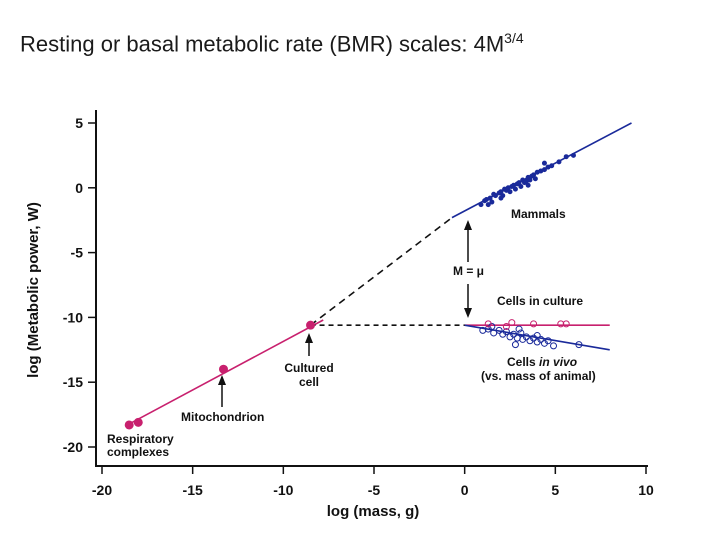 The height and width of the screenshot is (540, 720). What do you see at coordinates (540, 301) in the screenshot?
I see `label-cells-in-culture: Cells in culture` at bounding box center [540, 301].